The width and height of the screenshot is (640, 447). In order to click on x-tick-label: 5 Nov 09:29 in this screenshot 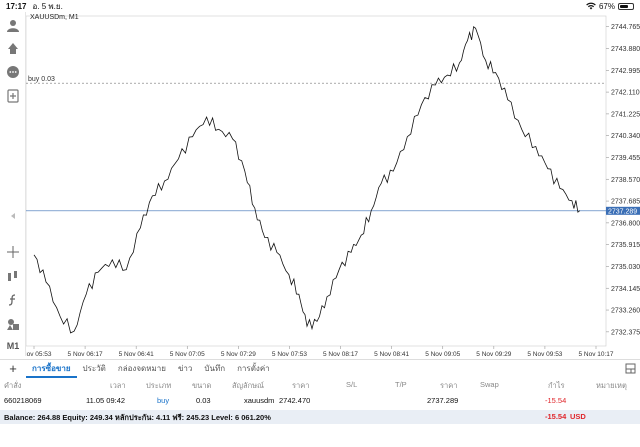, I will do `click(493, 354)`.